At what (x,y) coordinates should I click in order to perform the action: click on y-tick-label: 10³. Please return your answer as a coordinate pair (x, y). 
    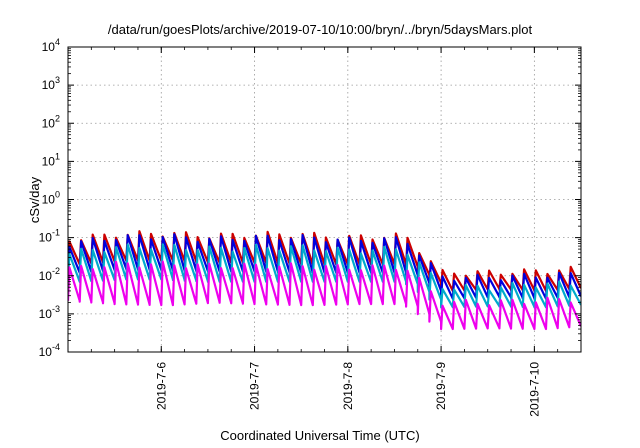
    Looking at the image, I should click on (51, 83).